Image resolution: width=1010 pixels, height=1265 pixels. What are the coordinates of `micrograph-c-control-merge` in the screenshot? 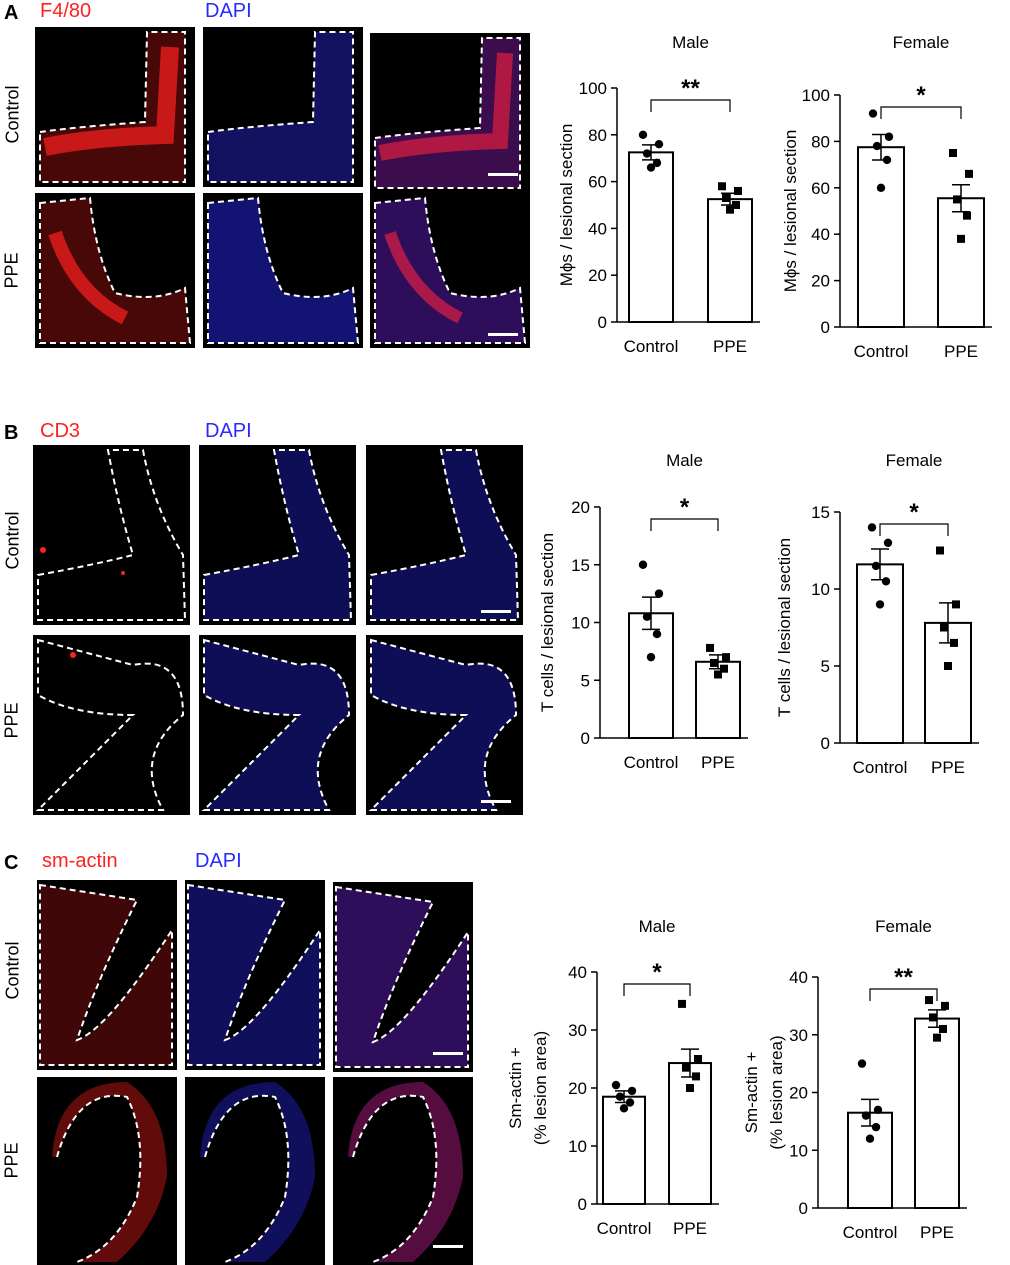 It's located at (403, 977).